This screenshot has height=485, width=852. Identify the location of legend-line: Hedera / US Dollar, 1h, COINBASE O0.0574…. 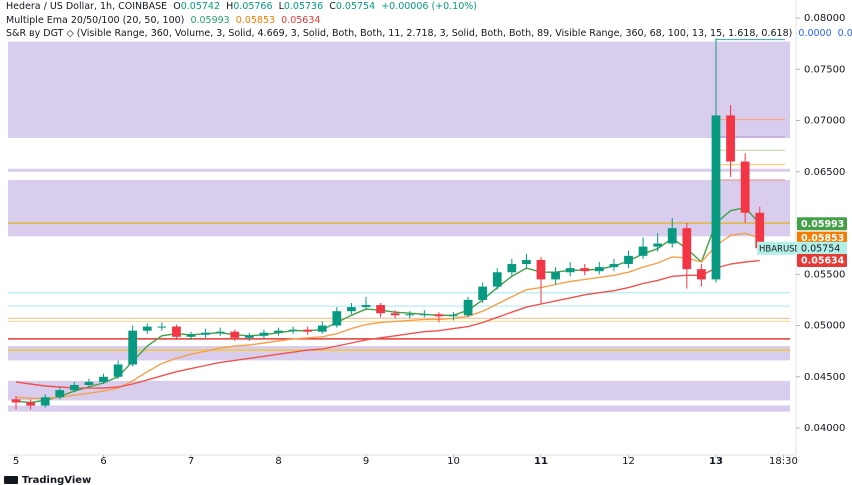
(429, 7).